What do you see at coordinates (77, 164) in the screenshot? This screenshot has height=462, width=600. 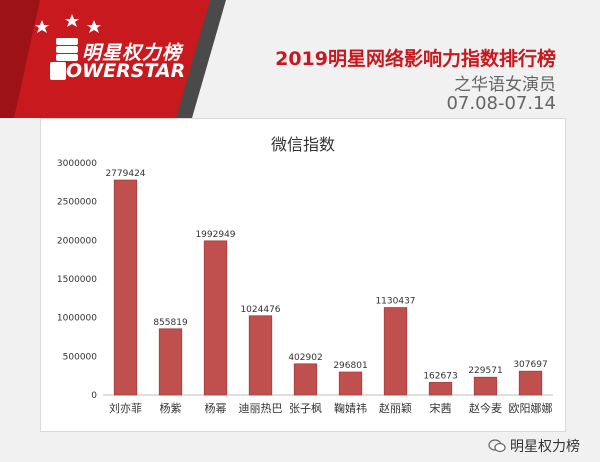 I see `y-tick-label: 3000000` at bounding box center [77, 164].